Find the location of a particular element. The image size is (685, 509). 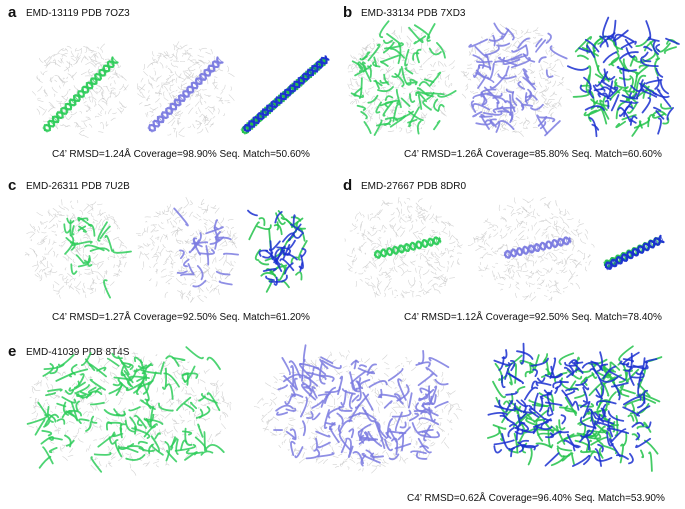

panel-title: EMD-13119 PDB 7OZ3 is located at coordinates (78, 13).